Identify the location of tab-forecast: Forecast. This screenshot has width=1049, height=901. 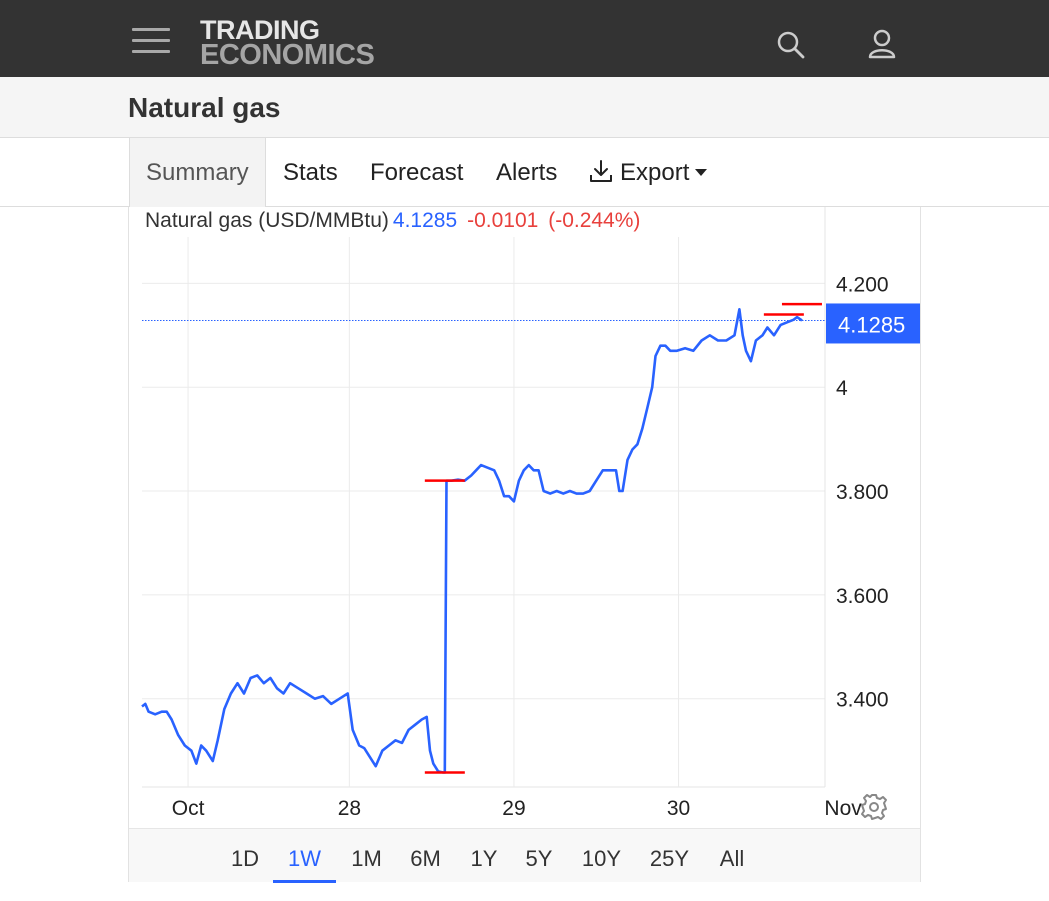
(417, 172).